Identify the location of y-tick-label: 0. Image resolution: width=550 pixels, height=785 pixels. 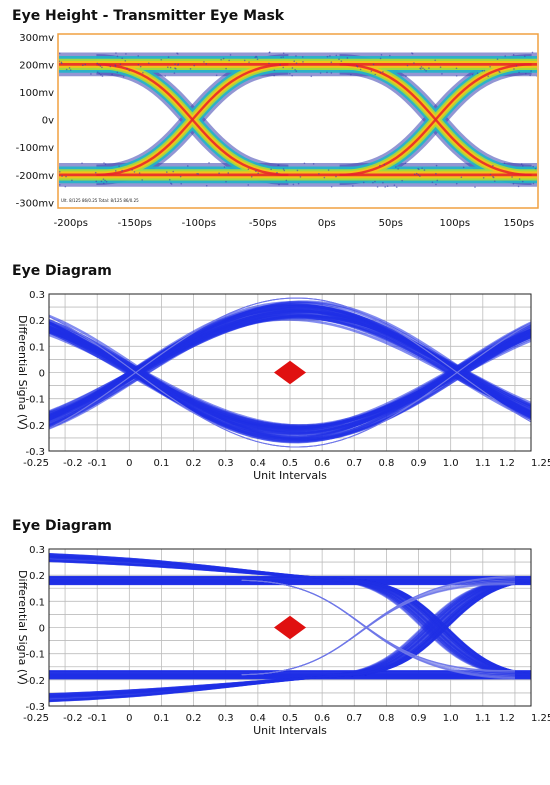
(42, 629).